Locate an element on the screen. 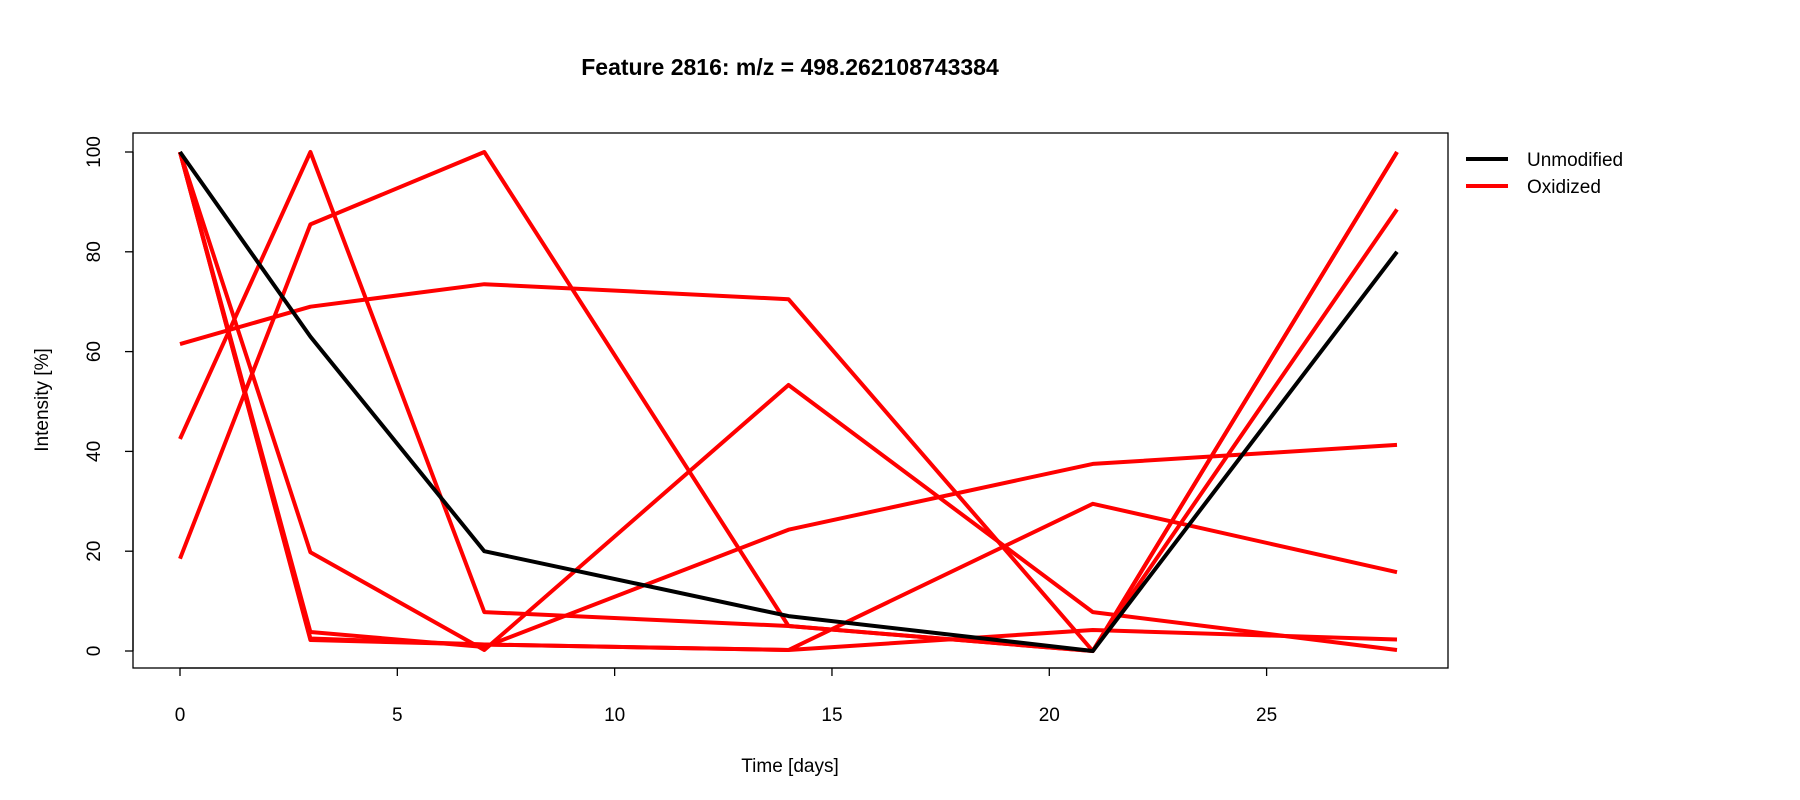  y-tick-label: 100 is located at coordinates (94, 152).